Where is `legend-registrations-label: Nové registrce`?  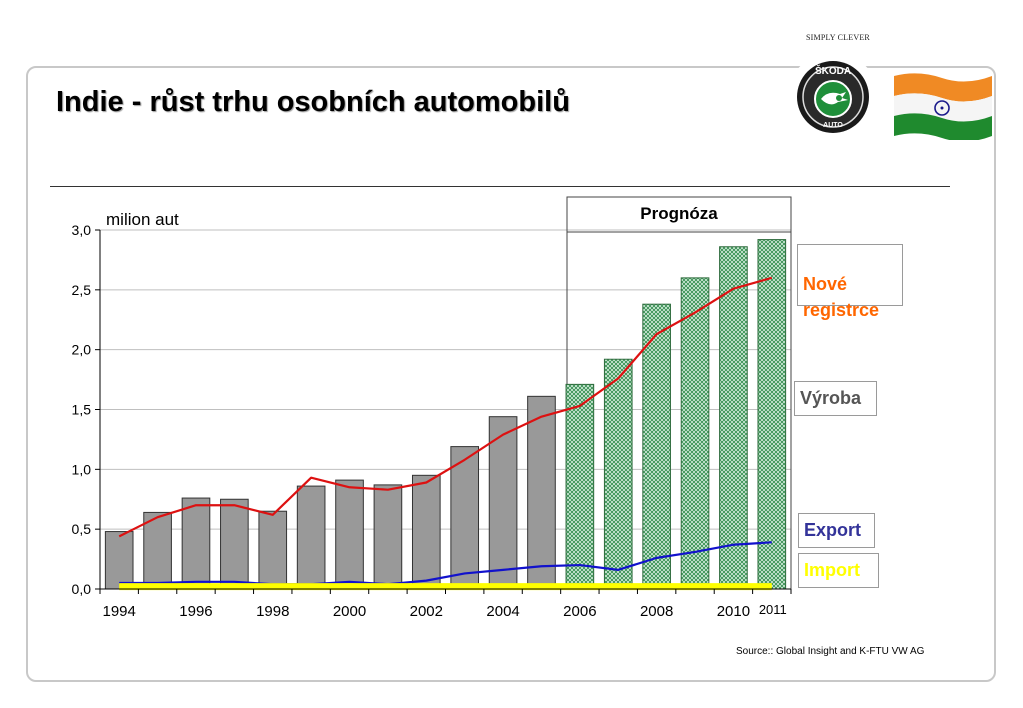
legend-registrations-label: Nové registrce is located at coordinates (841, 297).